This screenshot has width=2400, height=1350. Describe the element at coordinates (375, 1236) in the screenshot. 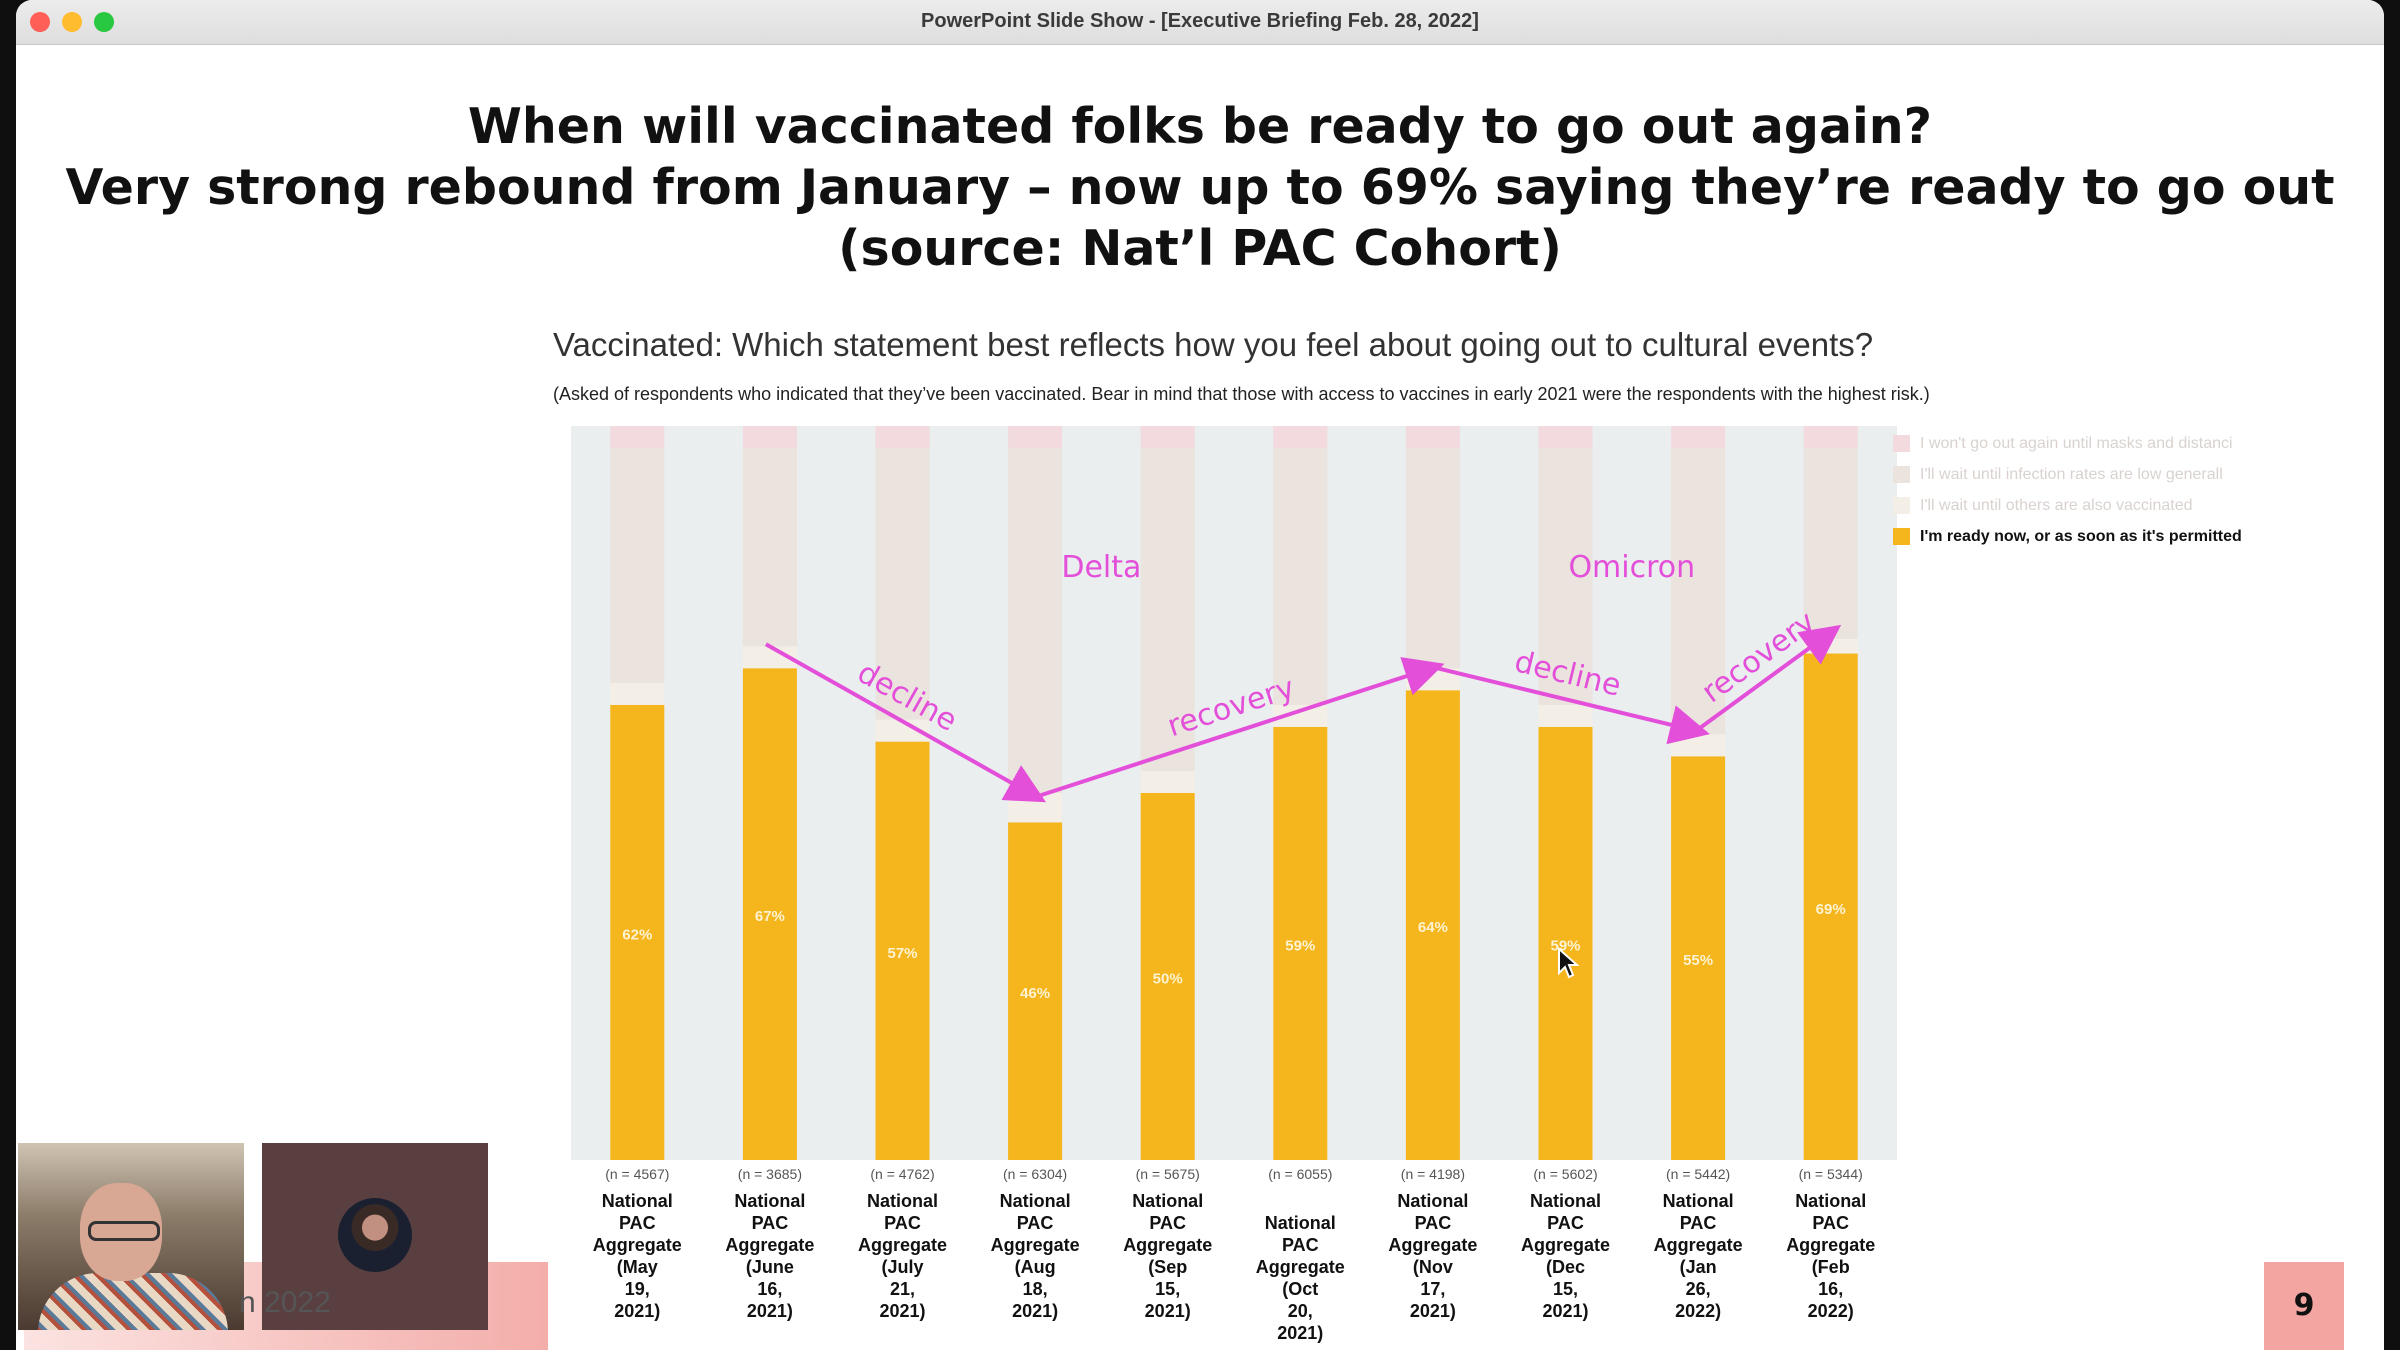

I see `video-tile-participant` at that location.